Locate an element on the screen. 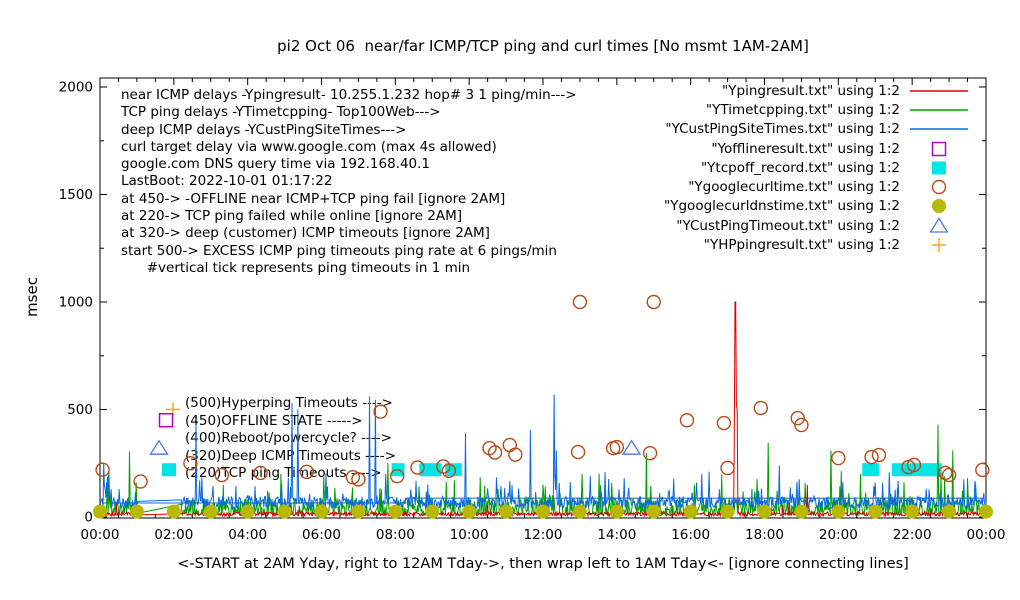  legend-sample-filled-circle is located at coordinates (939, 206).